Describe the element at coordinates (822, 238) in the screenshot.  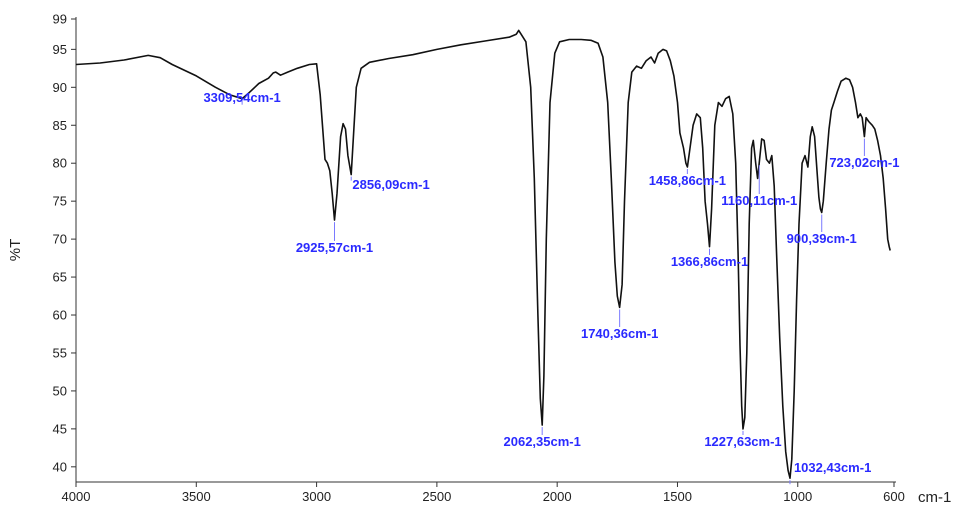
I see `peak-label: 900,39cm-1` at that location.